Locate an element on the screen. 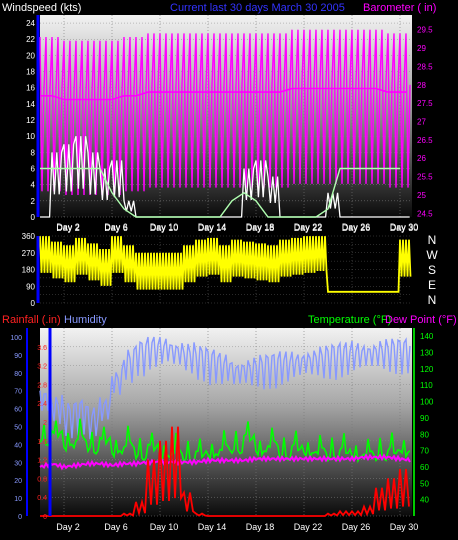  temperature-tick-label: 40 is located at coordinates (424, 500).